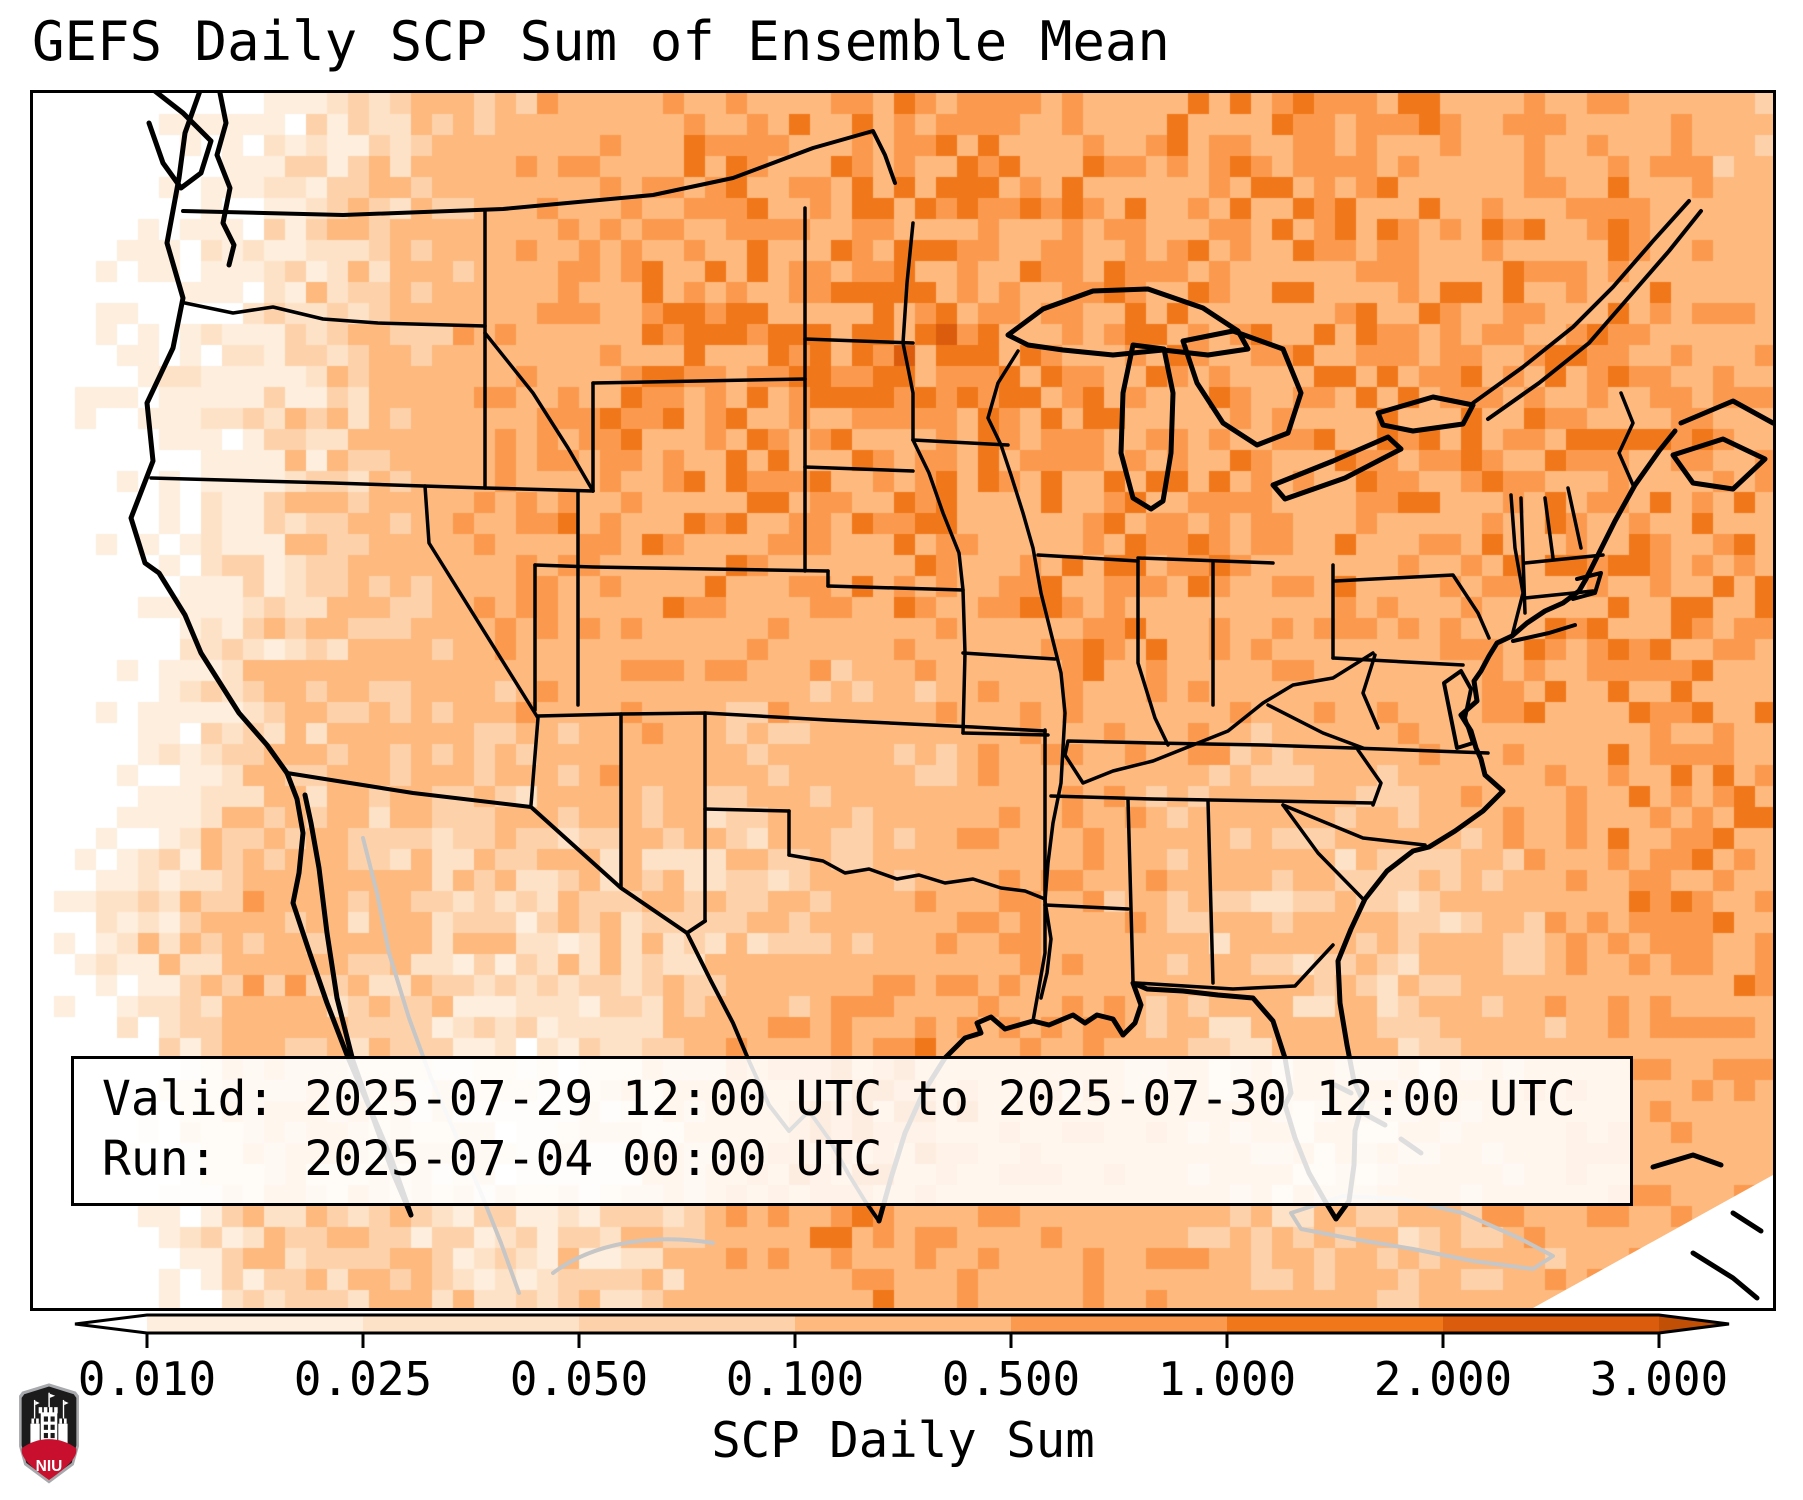  I want to click on us-mexico-border, so click(496, 853).